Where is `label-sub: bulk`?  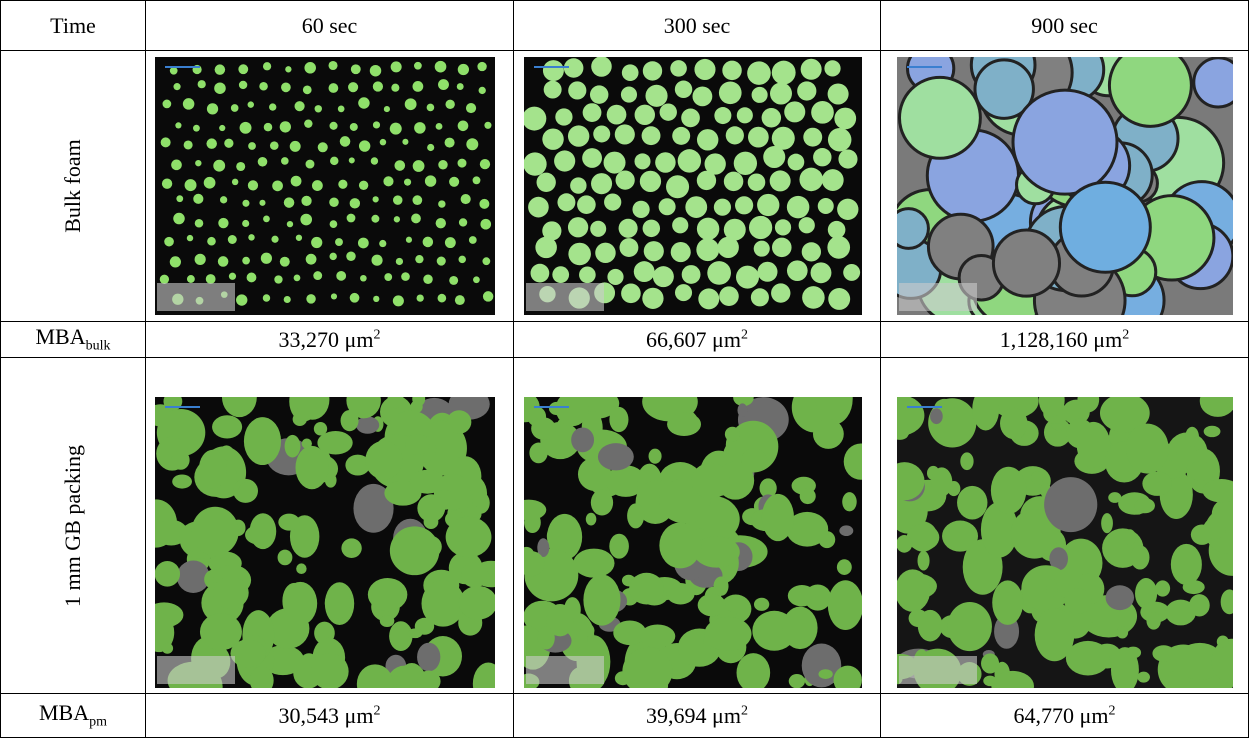
label-sub: bulk is located at coordinates (98, 346).